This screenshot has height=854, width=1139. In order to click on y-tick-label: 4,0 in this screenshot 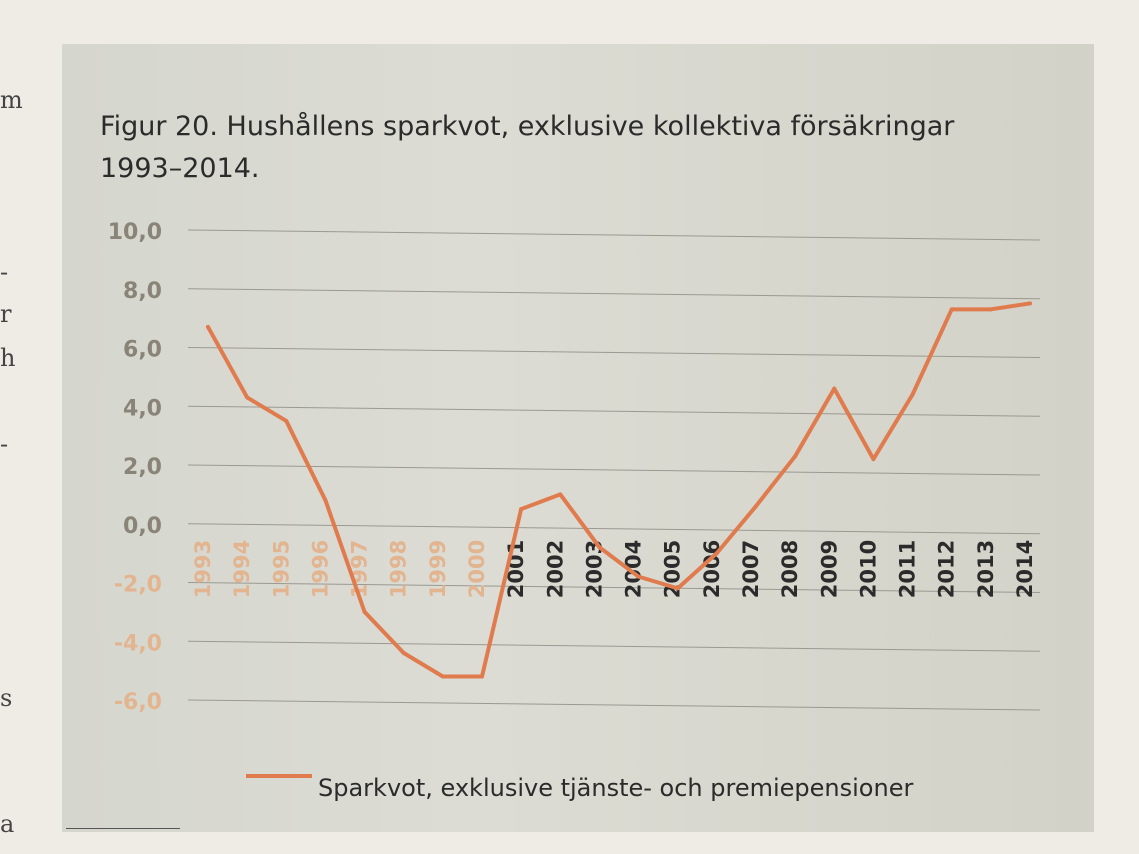, I will do `click(142, 408)`.